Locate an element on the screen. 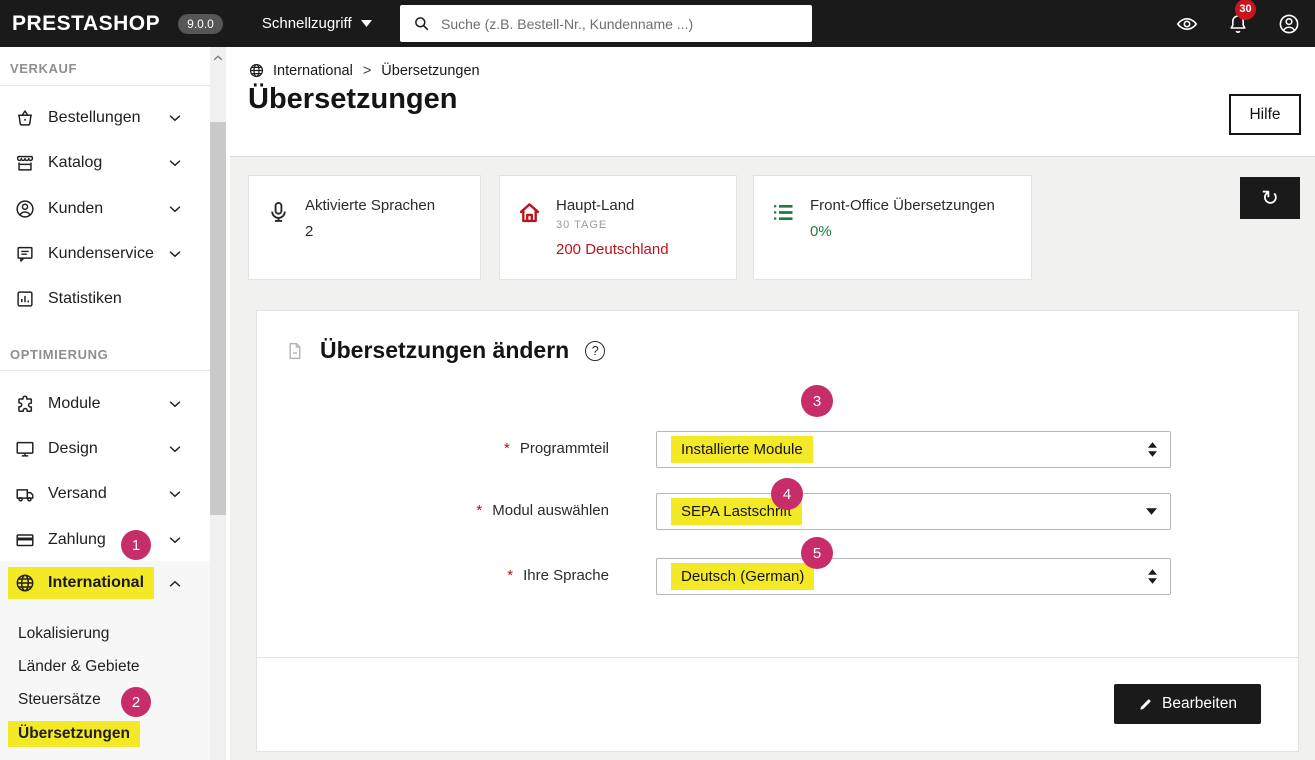 This screenshot has width=1315, height=760. credit-card-icon is located at coordinates (25, 540).